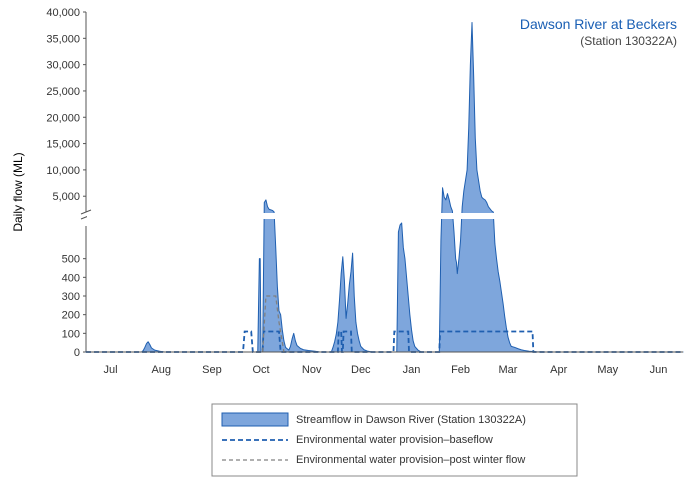 This screenshot has width=700, height=494. What do you see at coordinates (77, 353) in the screenshot?
I see `y-tick-label-lower-0: 0` at bounding box center [77, 353].